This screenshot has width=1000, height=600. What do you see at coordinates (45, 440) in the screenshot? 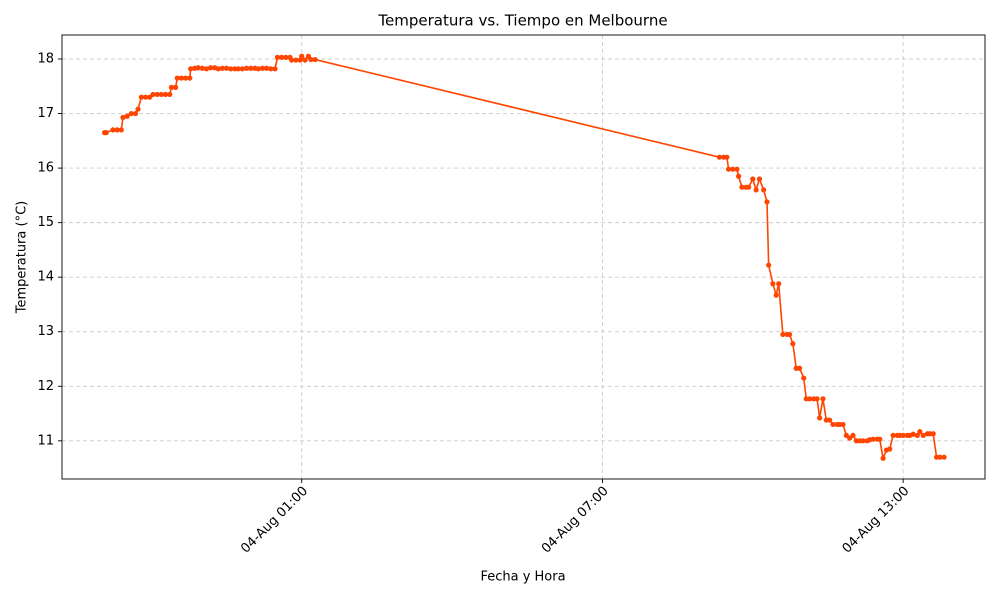
I see `y-tick-label: 11` at bounding box center [45, 440].